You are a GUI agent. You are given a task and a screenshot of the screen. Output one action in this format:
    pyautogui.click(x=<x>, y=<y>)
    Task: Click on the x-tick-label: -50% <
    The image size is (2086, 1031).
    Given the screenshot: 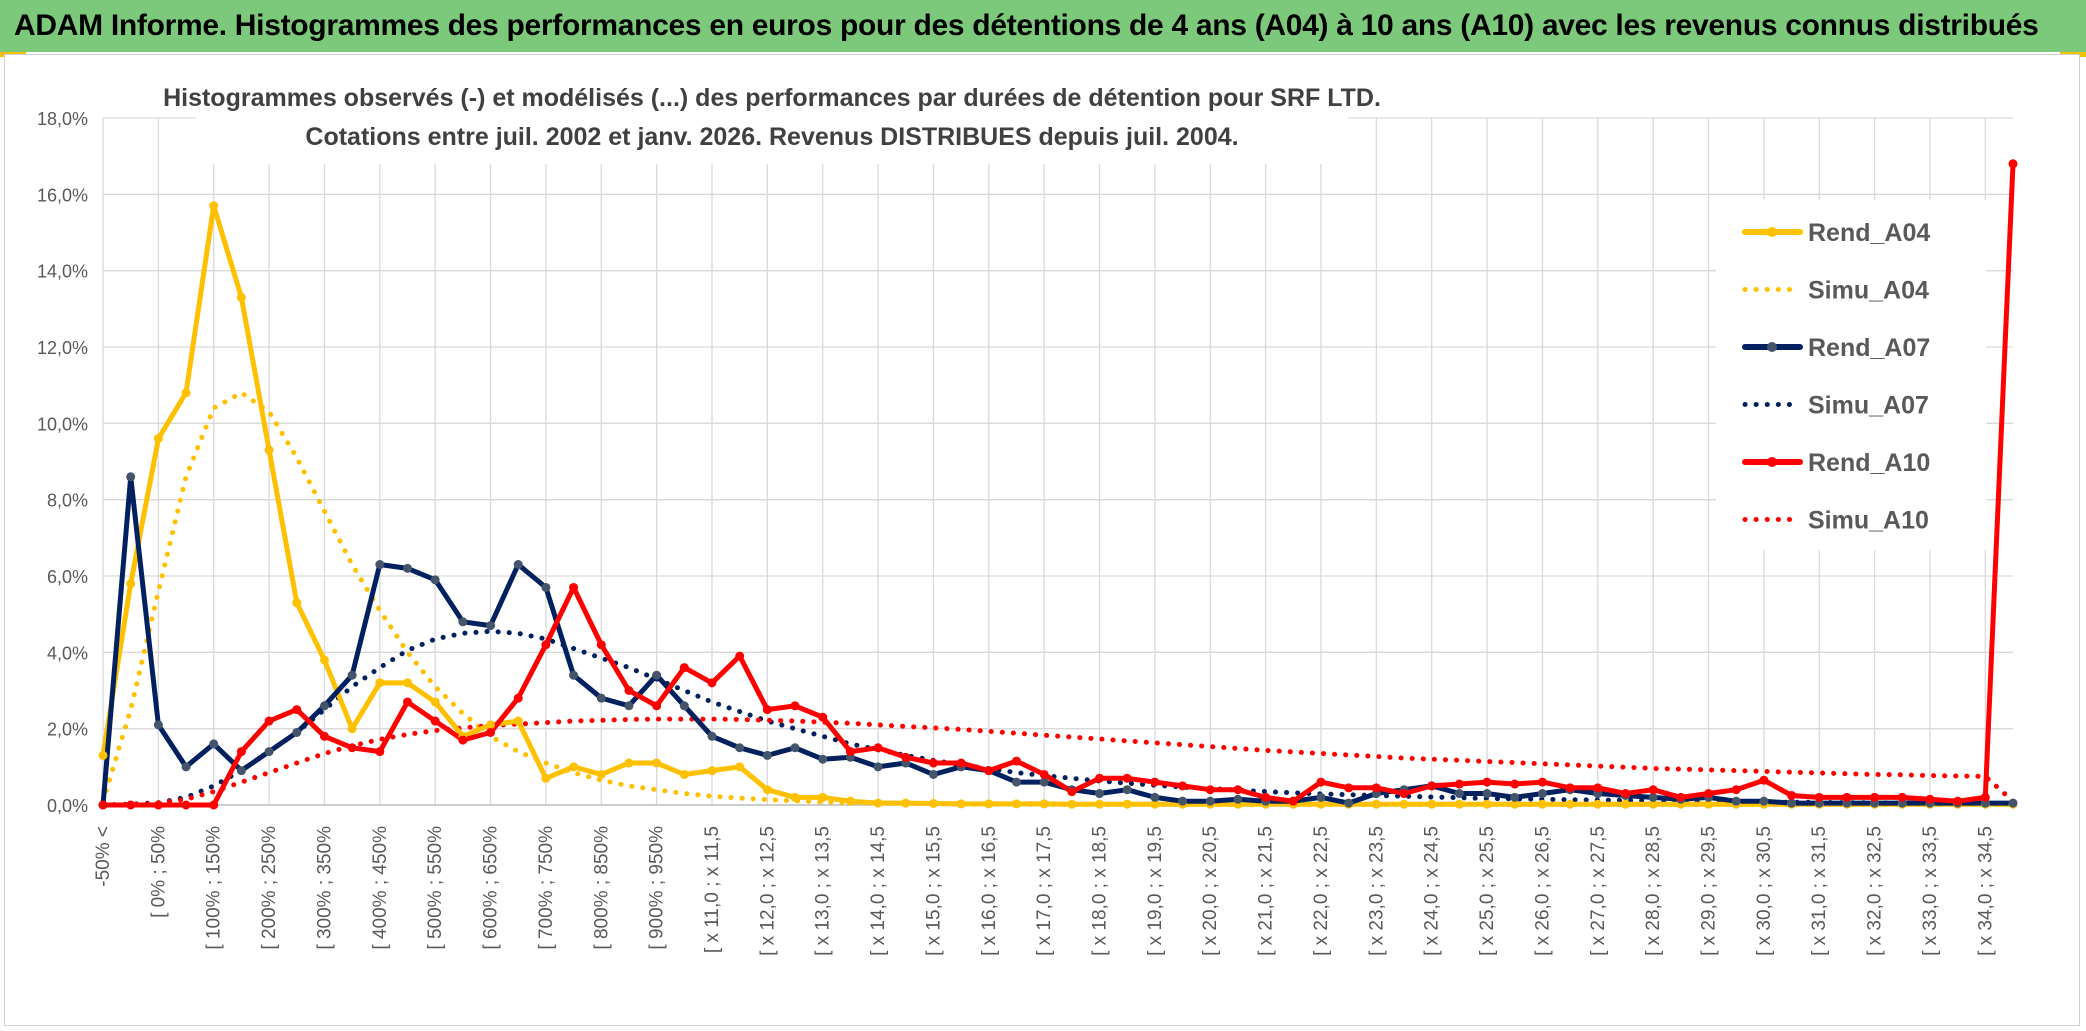 What is the action you would take?
    pyautogui.click(x=103, y=856)
    